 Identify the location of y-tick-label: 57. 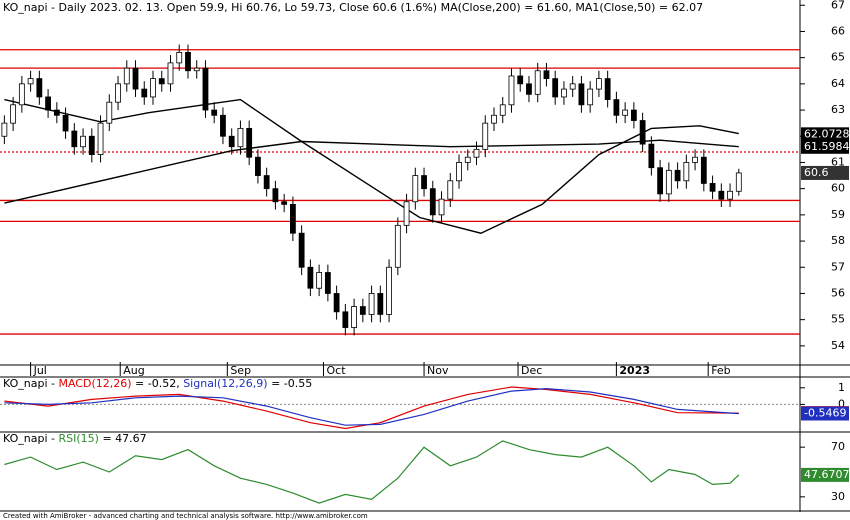
(838, 266).